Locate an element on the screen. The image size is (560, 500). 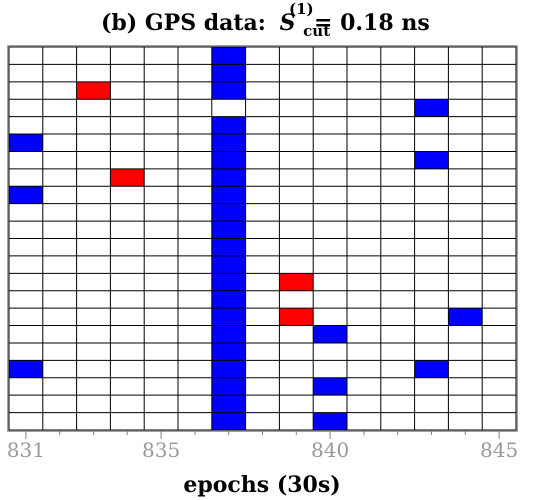
x-axis-label: epochs (30s) is located at coordinates (261, 485).